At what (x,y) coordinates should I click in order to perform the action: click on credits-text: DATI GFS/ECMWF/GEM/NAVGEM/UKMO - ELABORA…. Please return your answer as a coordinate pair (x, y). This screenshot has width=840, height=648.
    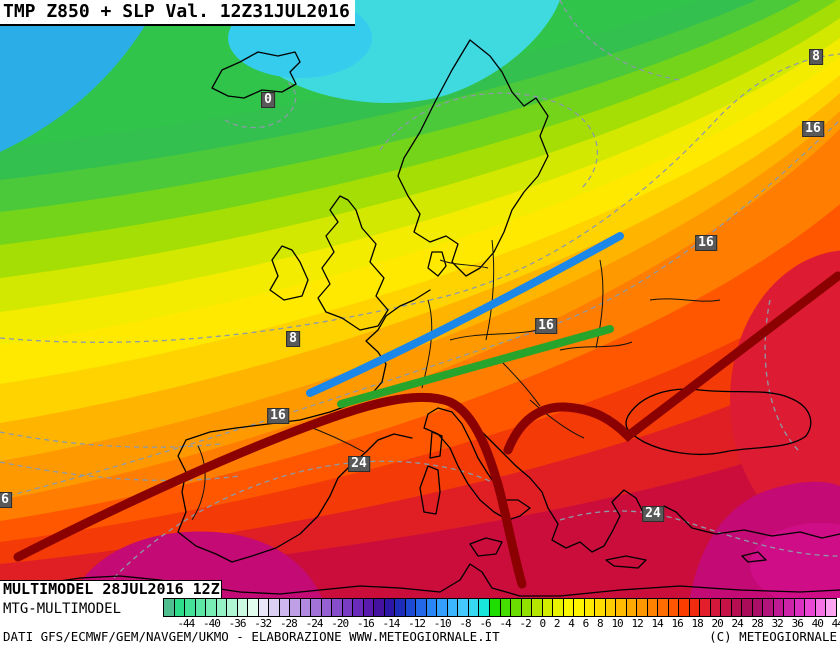
    Looking at the image, I should click on (251, 636).